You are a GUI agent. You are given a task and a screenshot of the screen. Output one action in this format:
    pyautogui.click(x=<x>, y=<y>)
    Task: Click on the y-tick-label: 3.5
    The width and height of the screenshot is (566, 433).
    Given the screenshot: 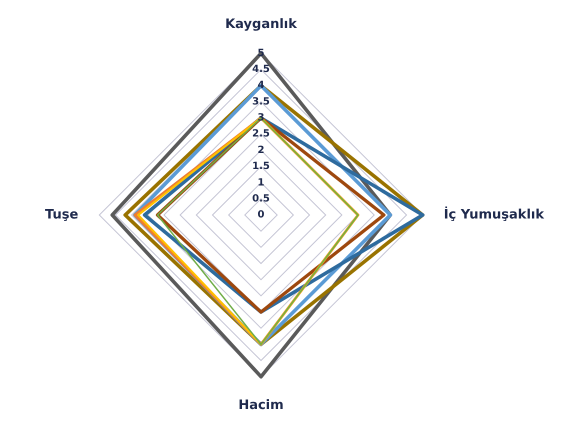 What is the action you would take?
    pyautogui.click(x=261, y=102)
    